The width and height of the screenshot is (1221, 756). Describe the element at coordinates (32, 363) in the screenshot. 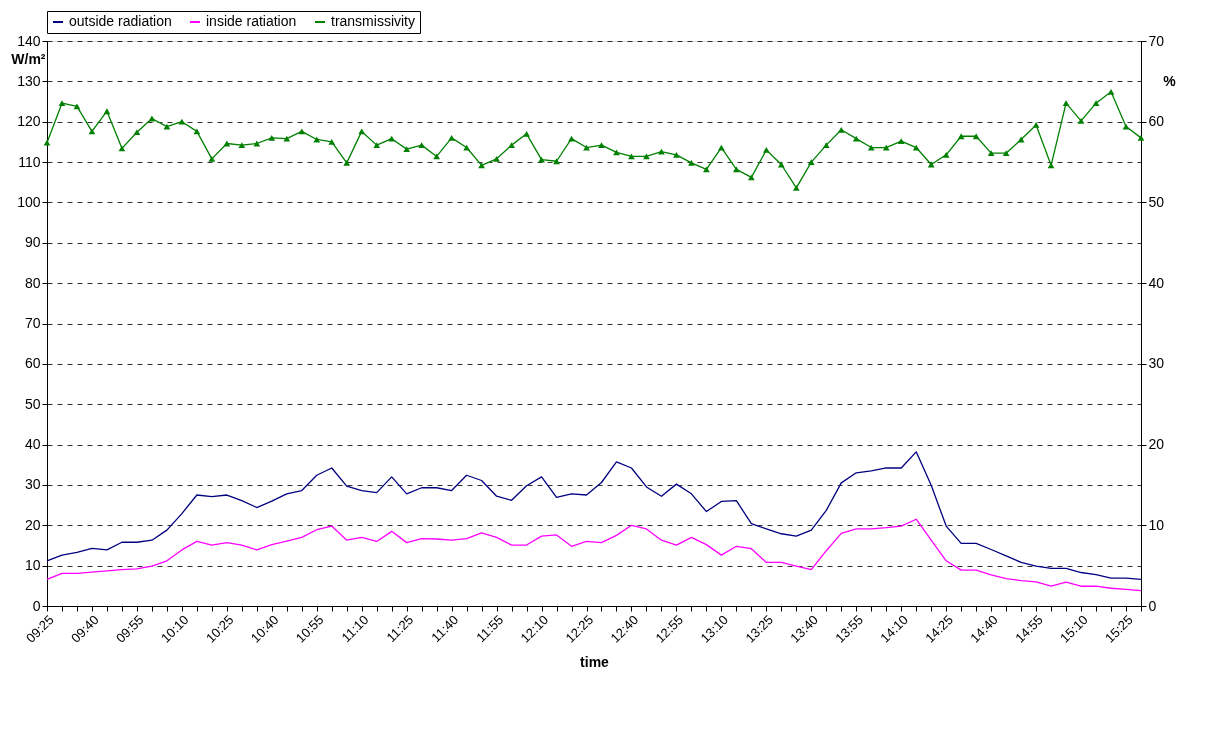

I see `y-tick-label: 60` at that location.